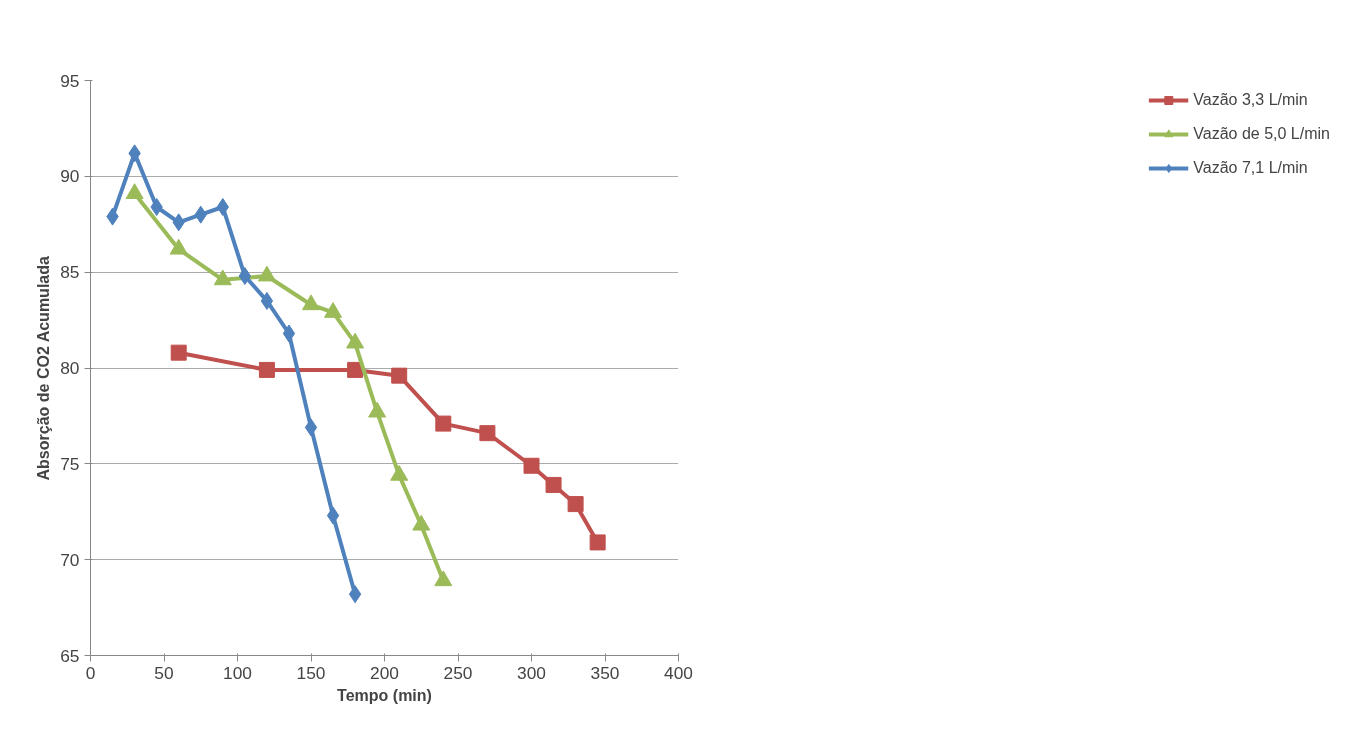 This screenshot has height=737, width=1363. I want to click on y-tick-label: 90, so click(70, 176).